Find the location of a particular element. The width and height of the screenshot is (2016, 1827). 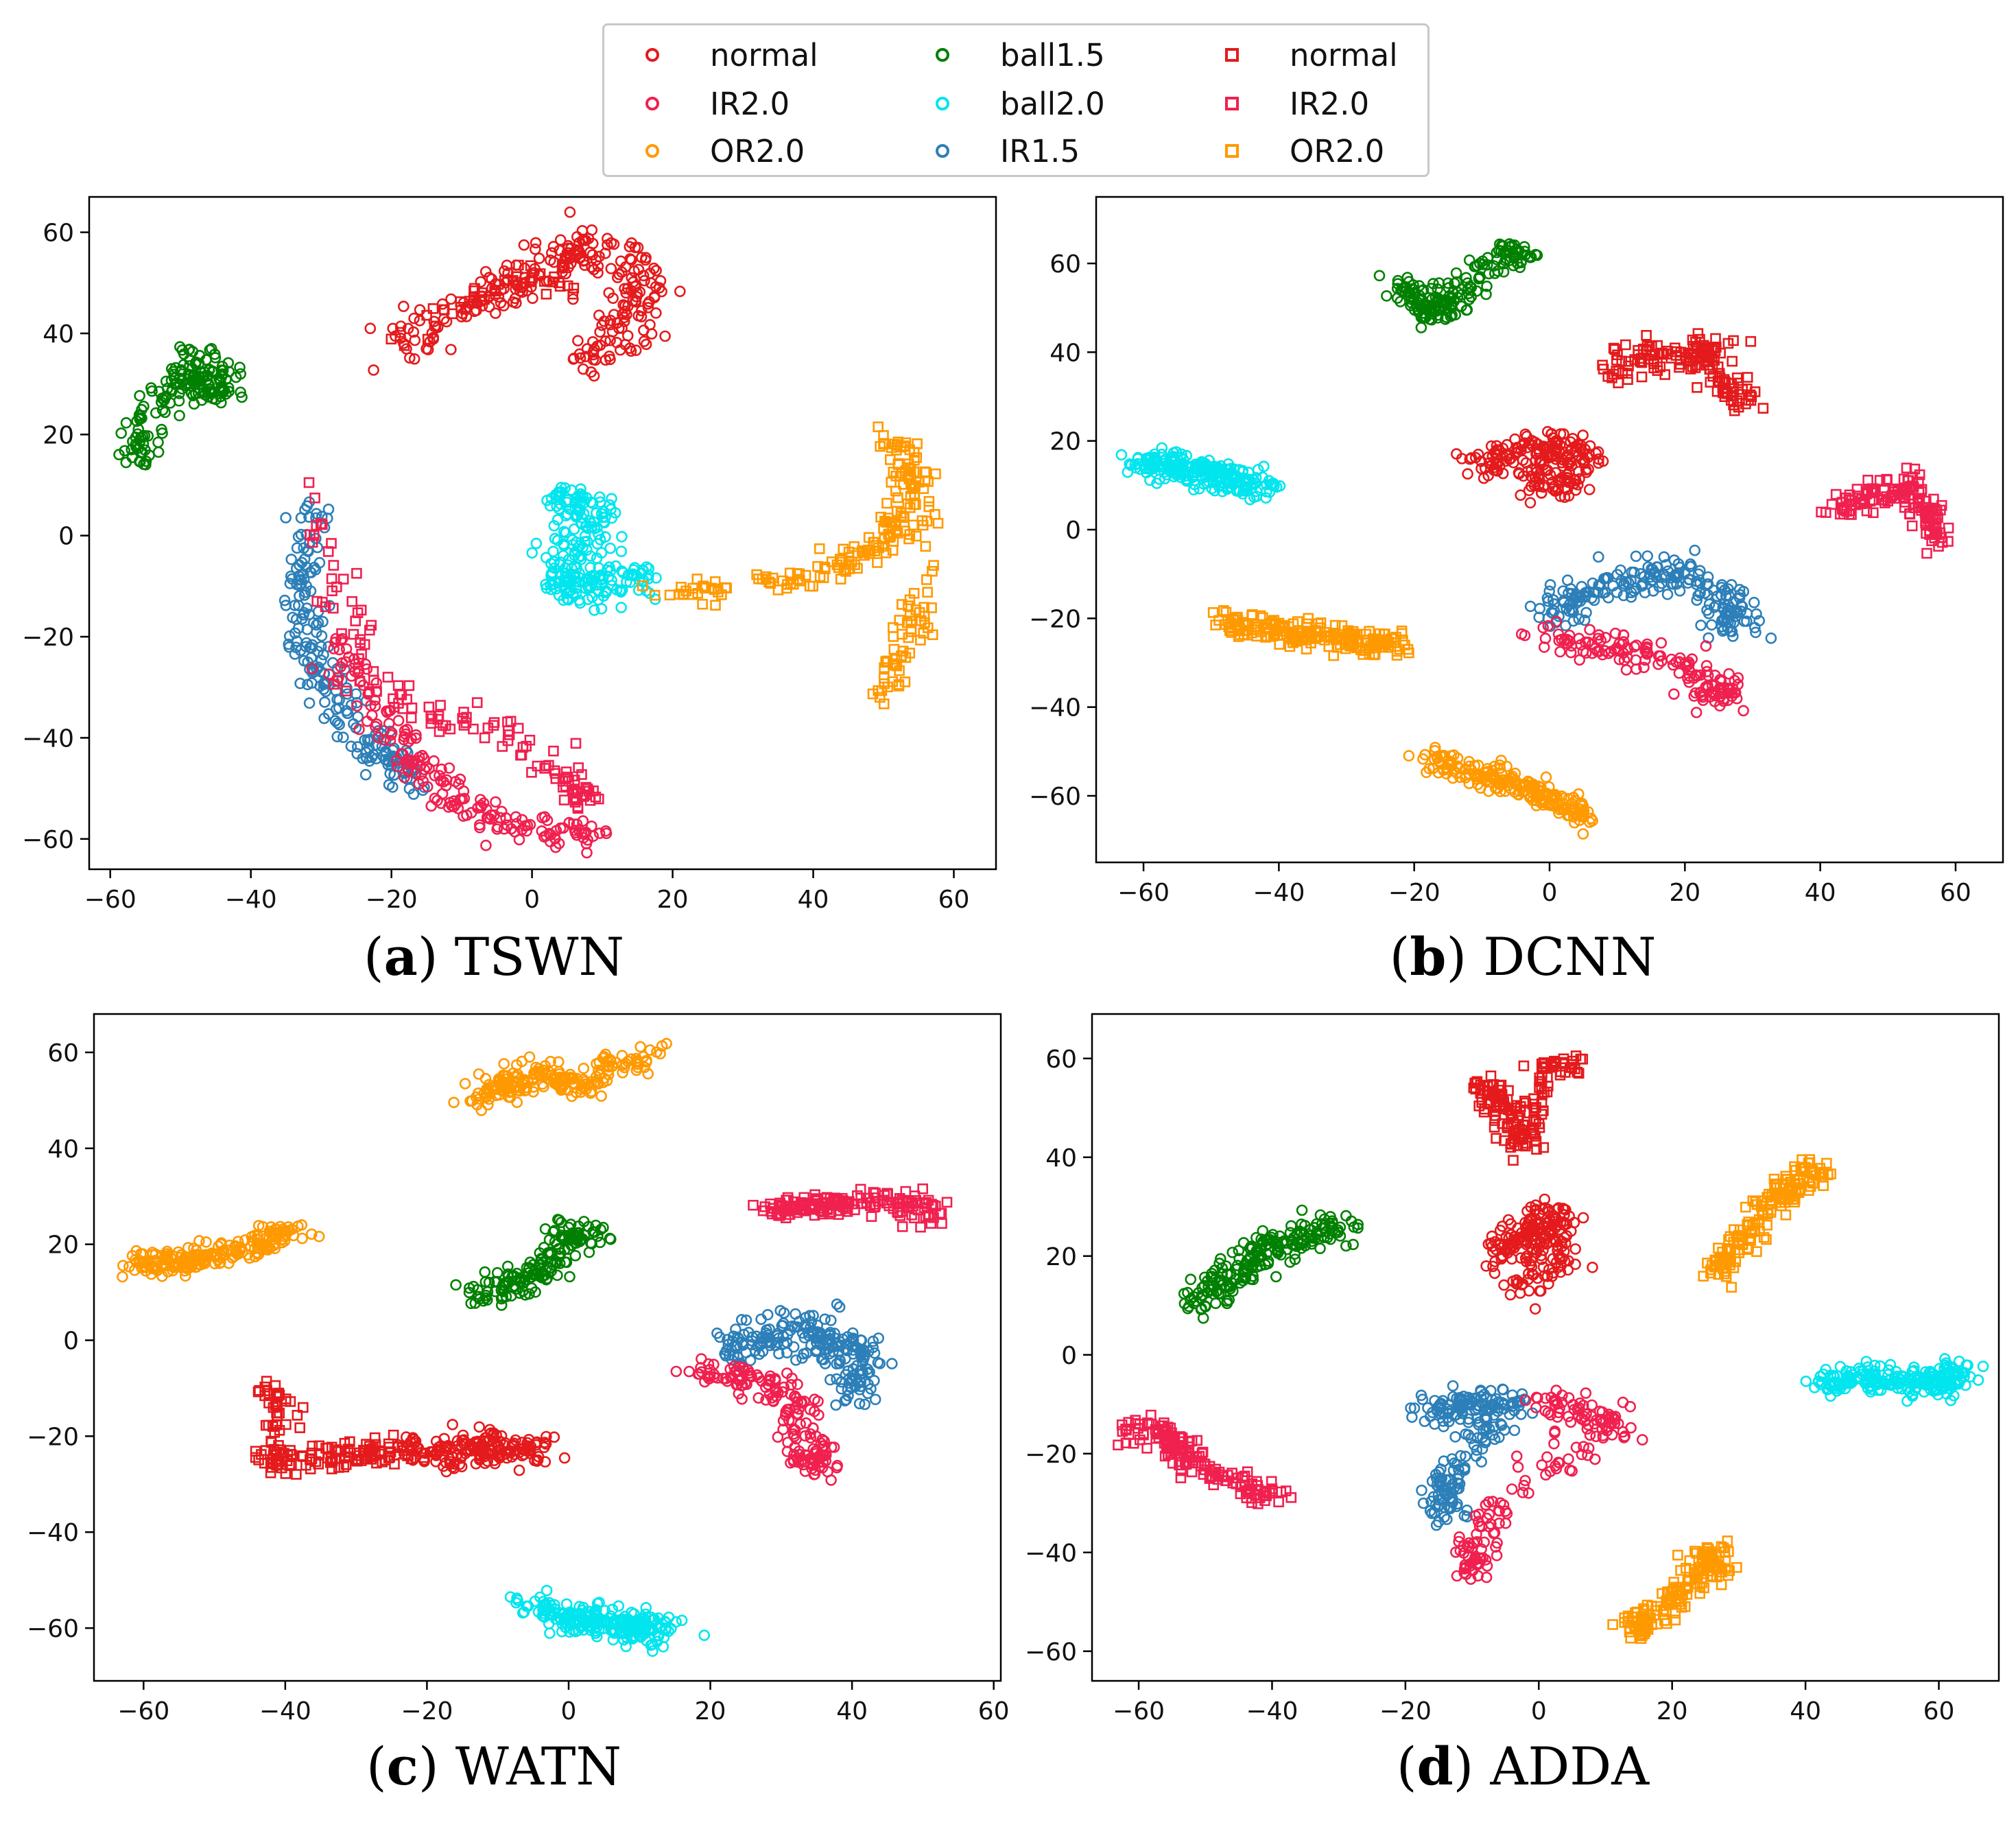

x-tick-label: 40 is located at coordinates (852, 1711).